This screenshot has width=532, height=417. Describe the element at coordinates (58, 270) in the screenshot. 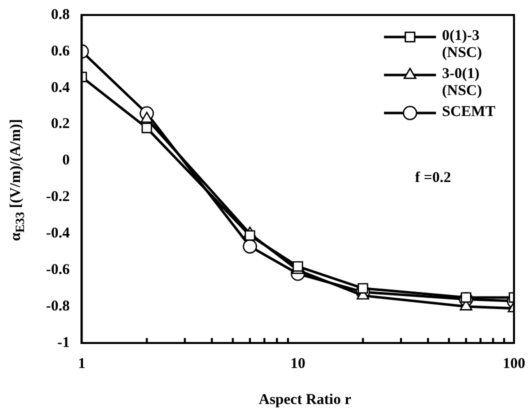

I see `y-tick-label: -0.6` at that location.